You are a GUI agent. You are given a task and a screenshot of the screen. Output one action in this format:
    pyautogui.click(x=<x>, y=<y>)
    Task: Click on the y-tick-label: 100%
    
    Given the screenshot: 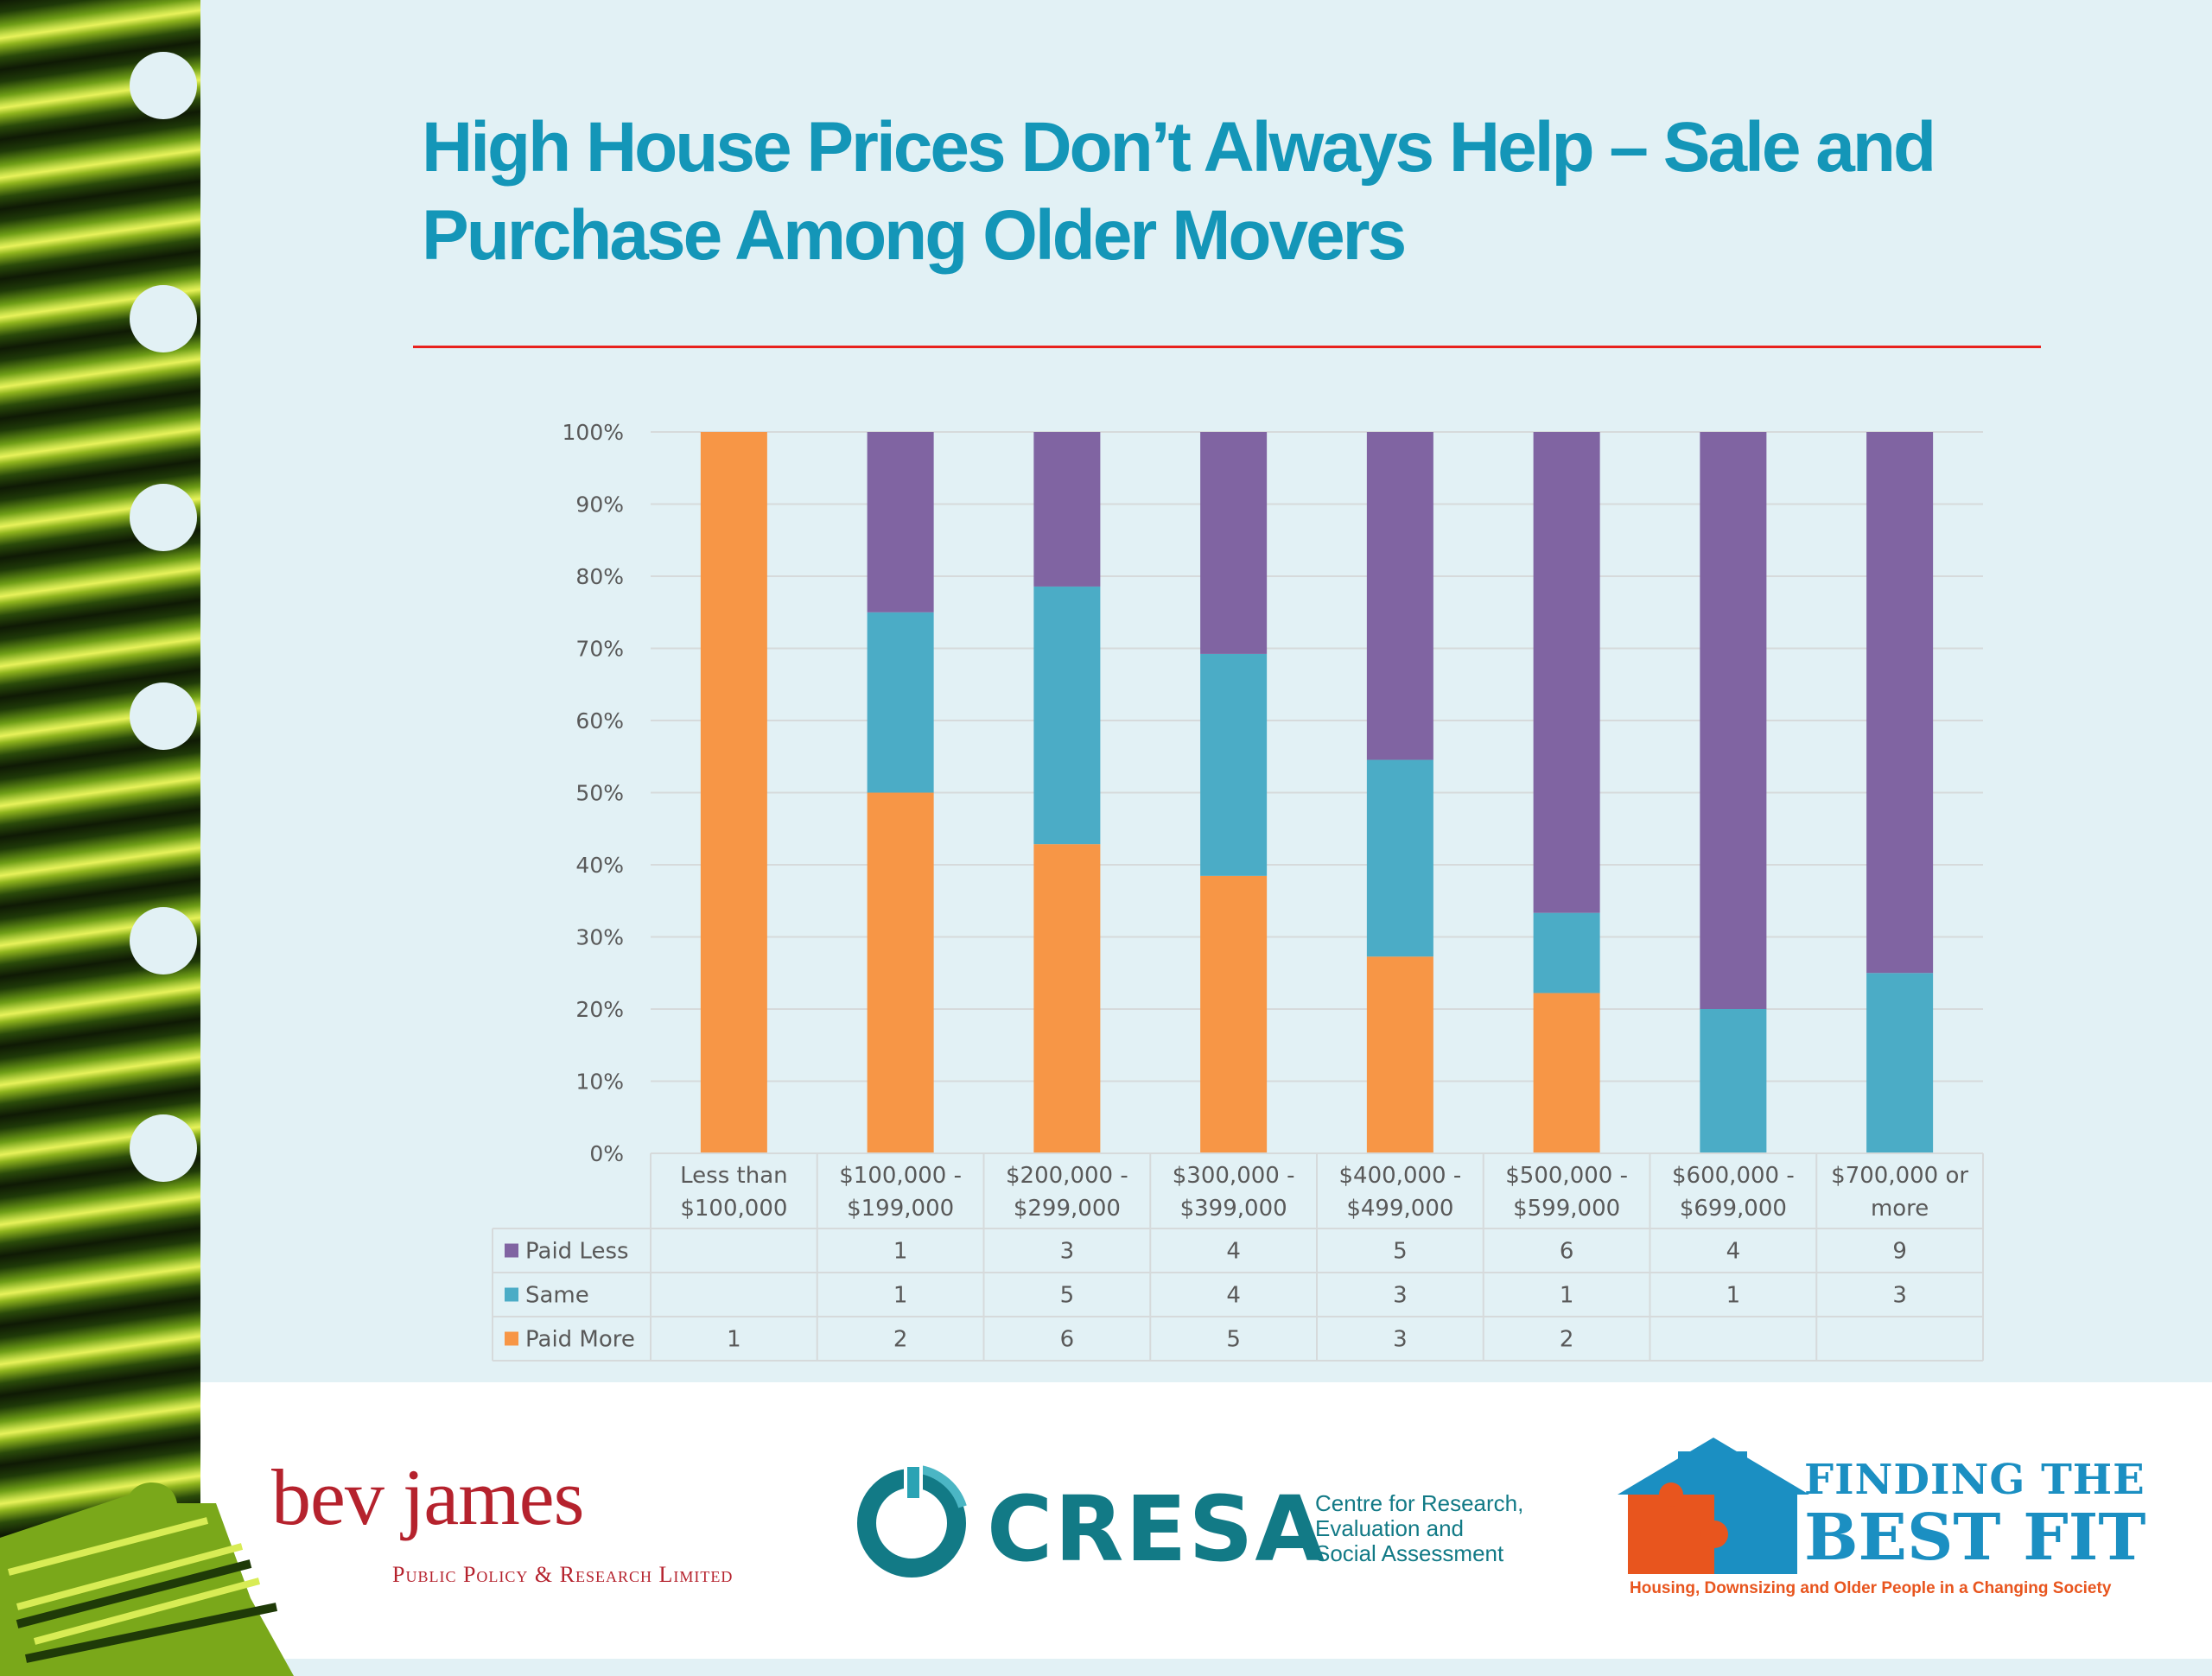 What is the action you would take?
    pyautogui.click(x=593, y=432)
    